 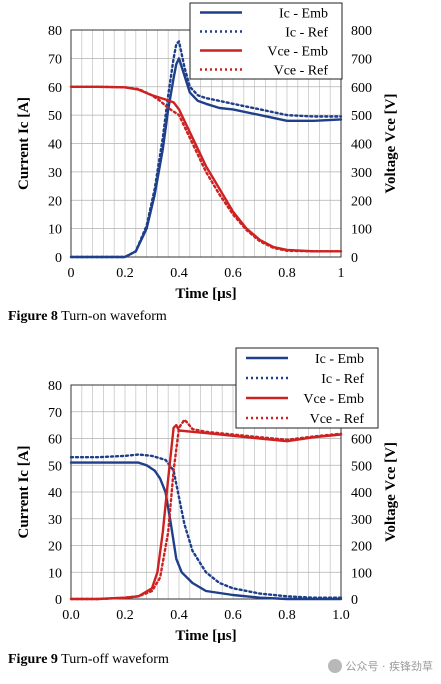 What do you see at coordinates (55, 230) in the screenshot?
I see `chart1-ytick-label: 10` at bounding box center [55, 230].